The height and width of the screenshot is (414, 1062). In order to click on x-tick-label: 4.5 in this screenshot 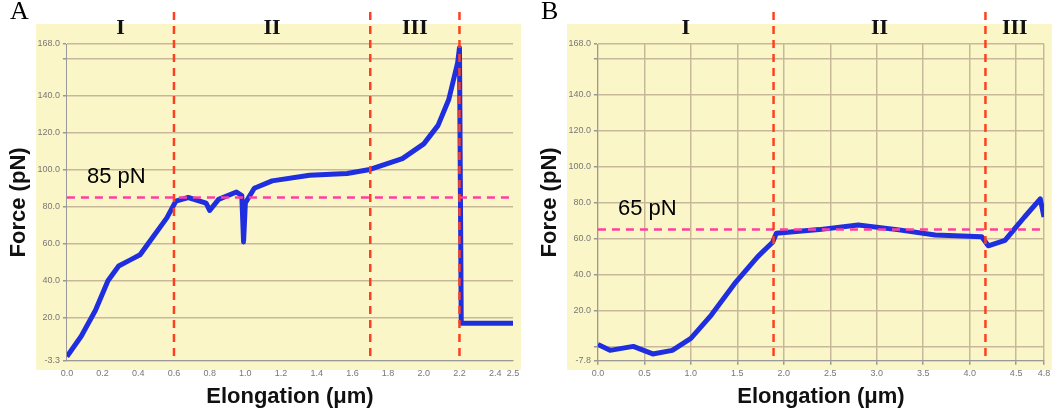, I will do `click(1016, 372)`.